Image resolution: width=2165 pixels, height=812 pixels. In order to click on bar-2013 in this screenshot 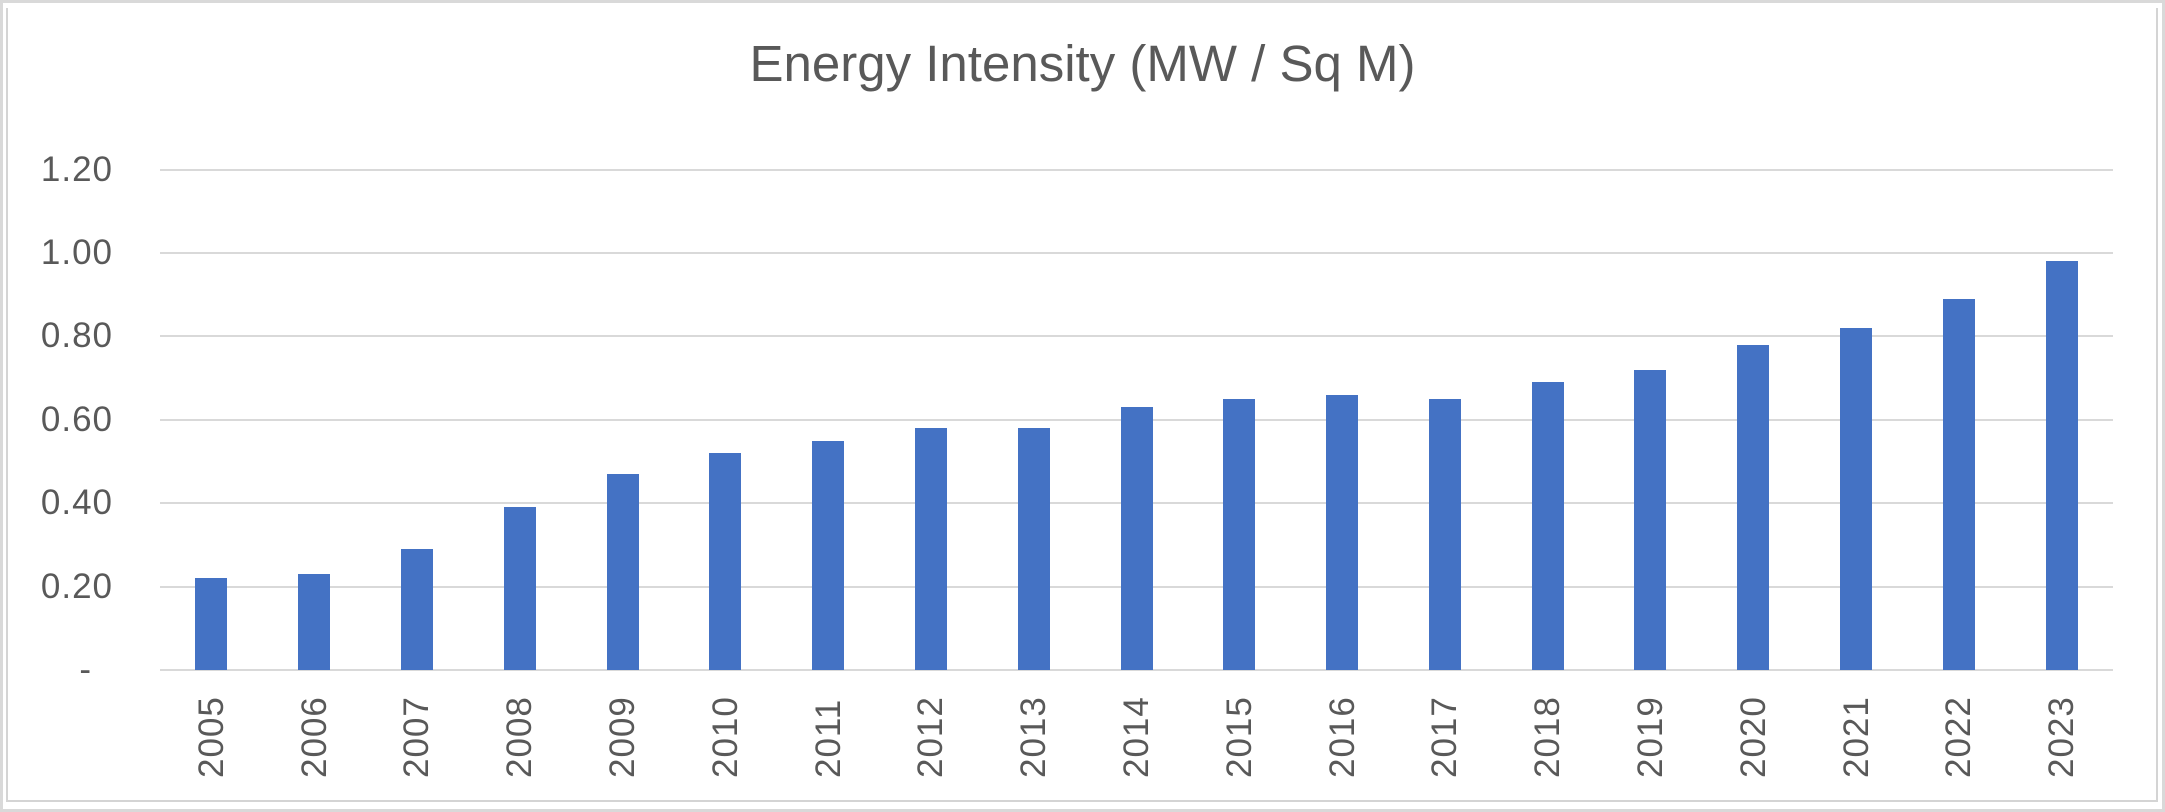, I will do `click(1033, 549)`.